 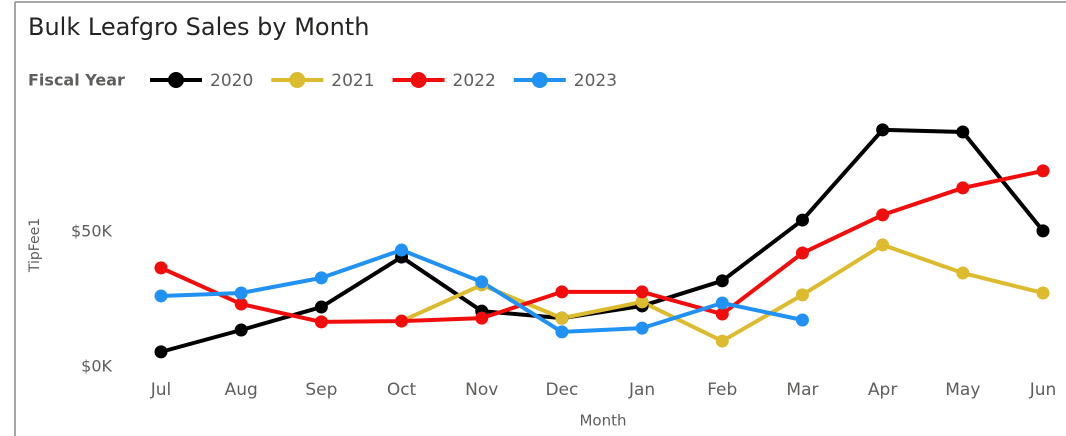 I want to click on x-tick-label: Oct, so click(x=402, y=390).